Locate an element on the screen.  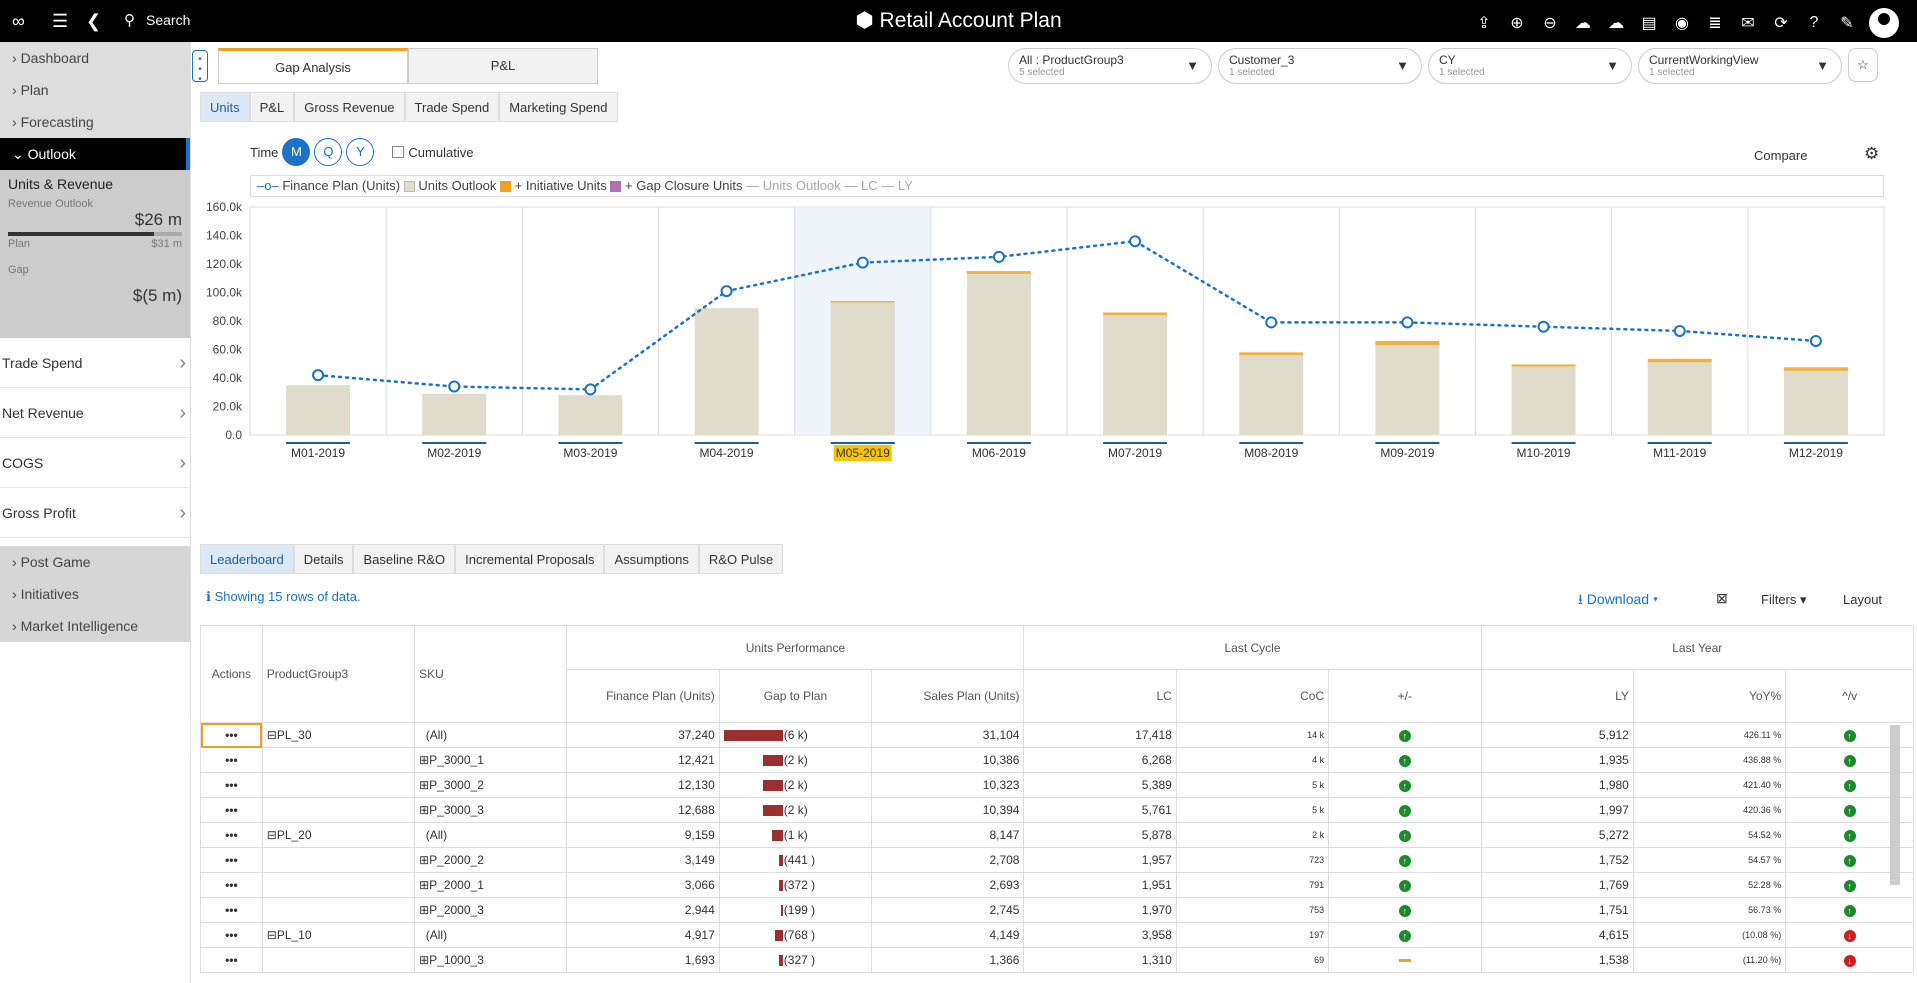
cell-sku: ⊞P_1000_3 is located at coordinates (491, 960).